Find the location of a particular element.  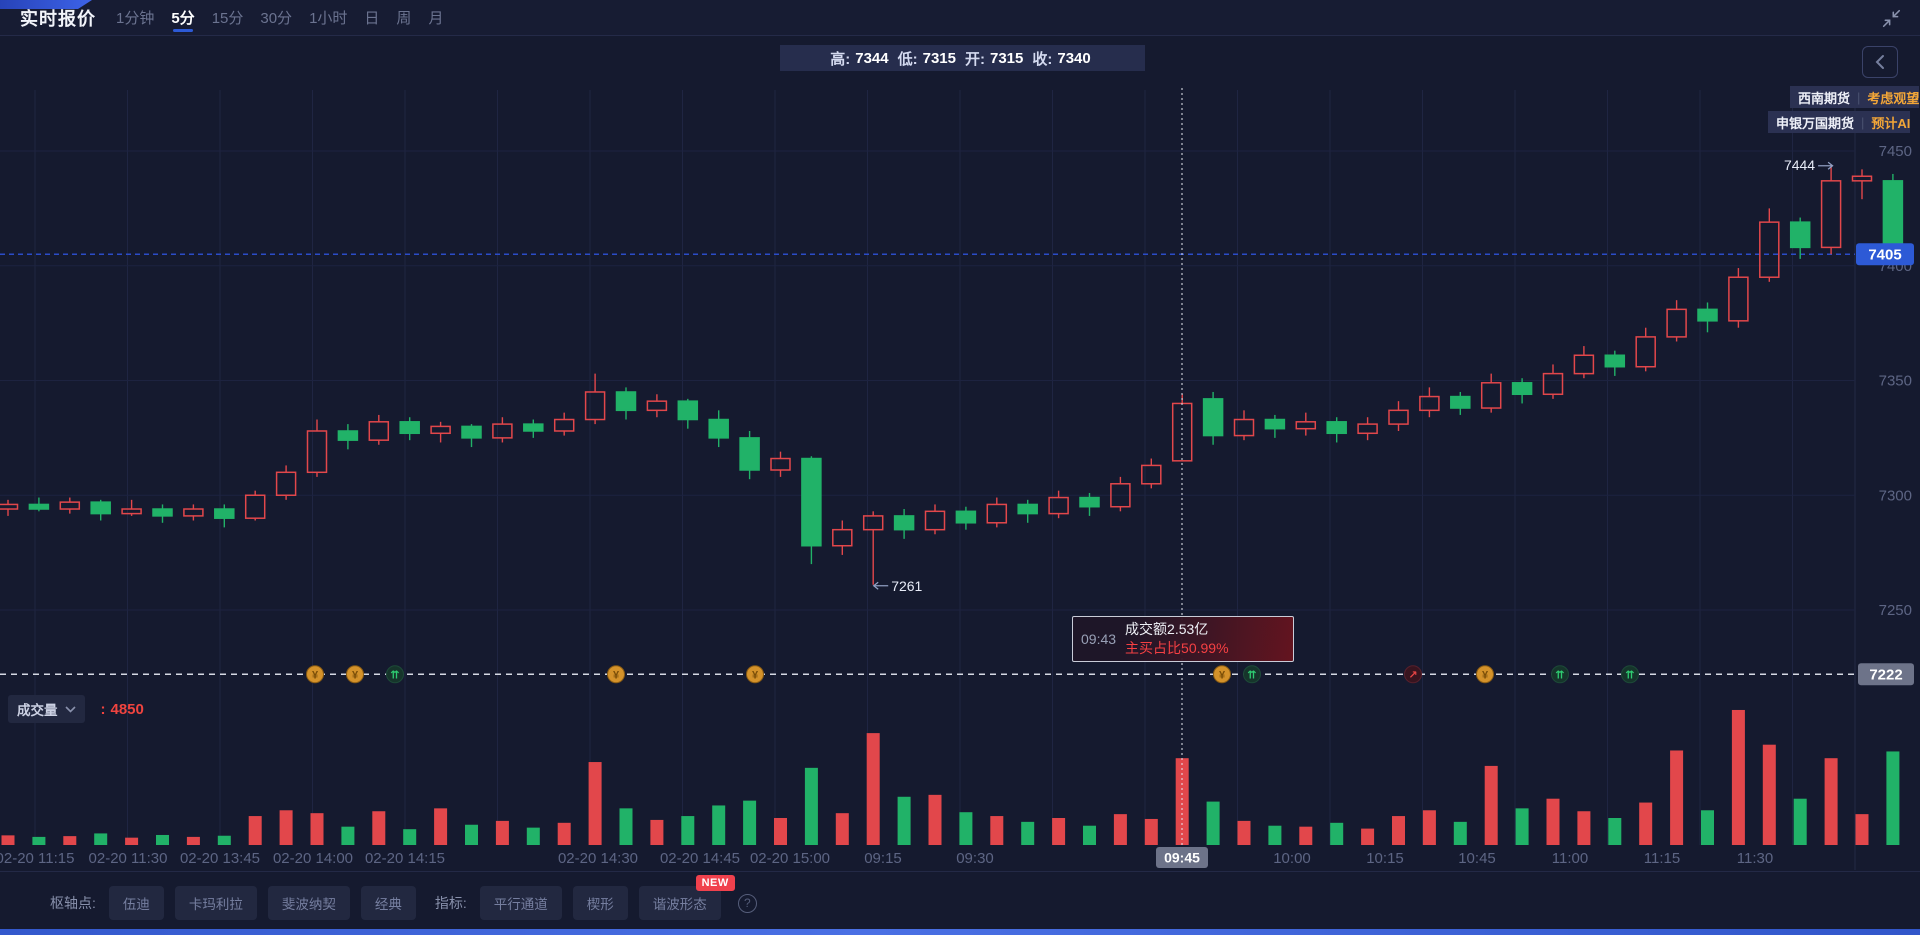

ohlc-bar: 高: 7344 低: 7315 开: 7315 收: 7340 is located at coordinates (962, 58).